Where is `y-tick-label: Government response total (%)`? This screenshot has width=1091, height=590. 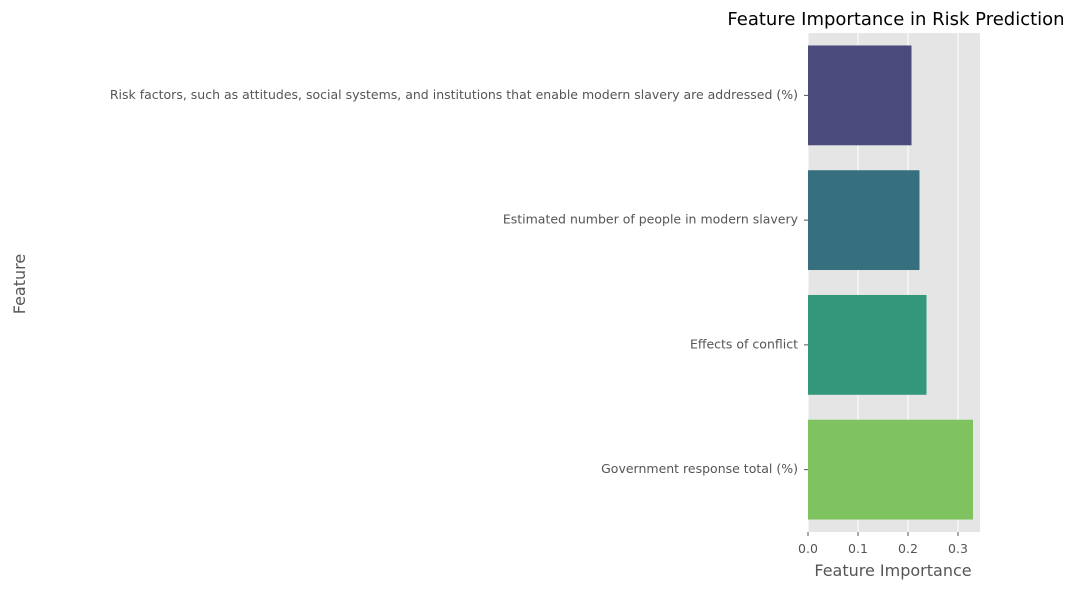
y-tick-label: Government response total (%) is located at coordinates (699, 468).